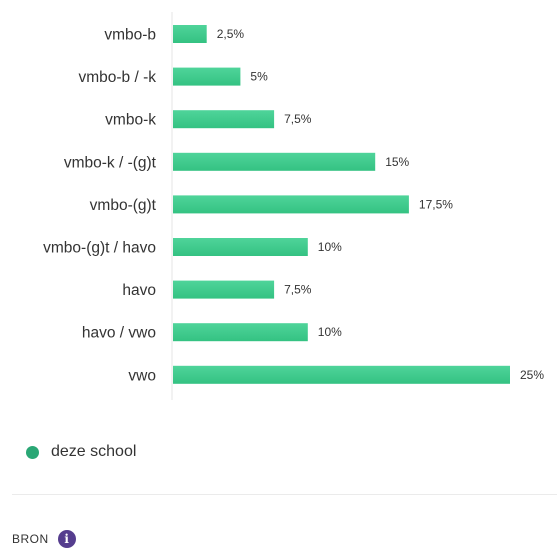  Describe the element at coordinates (130, 35) in the screenshot. I see `category-label-vmbo-b: vmbo-b` at that location.